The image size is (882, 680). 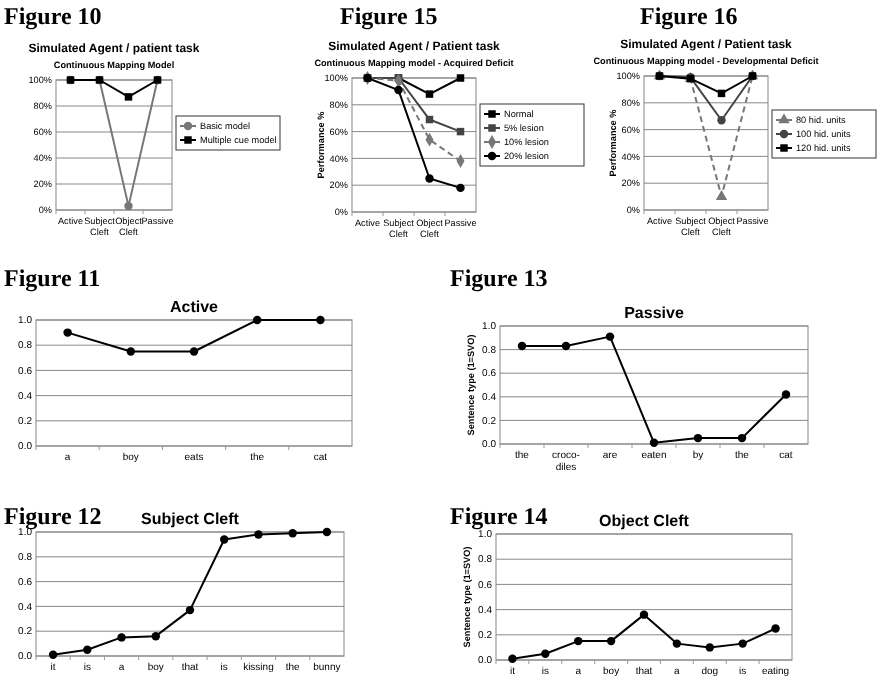 What do you see at coordinates (499, 516) in the screenshot?
I see `caption: Figure 14` at bounding box center [499, 516].